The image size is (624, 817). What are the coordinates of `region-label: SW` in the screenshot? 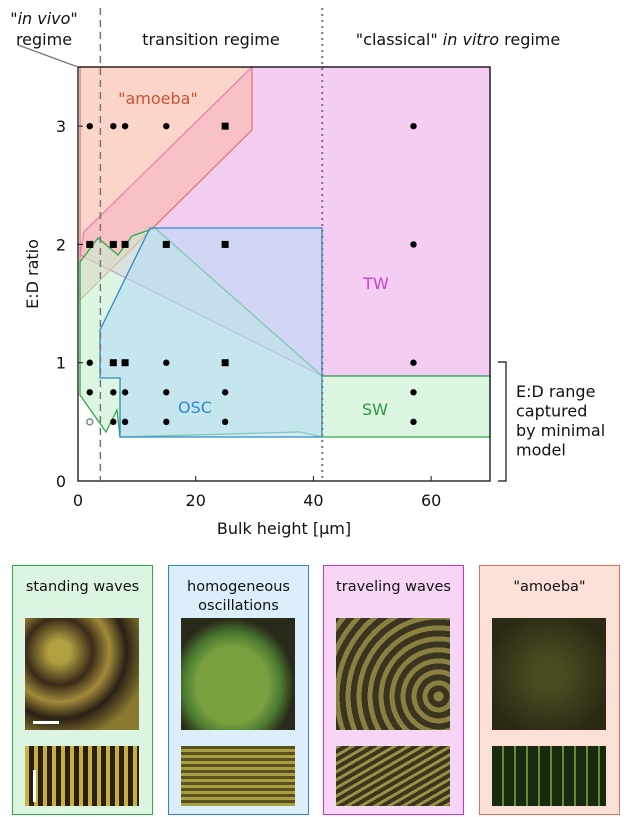 It's located at (375, 409).